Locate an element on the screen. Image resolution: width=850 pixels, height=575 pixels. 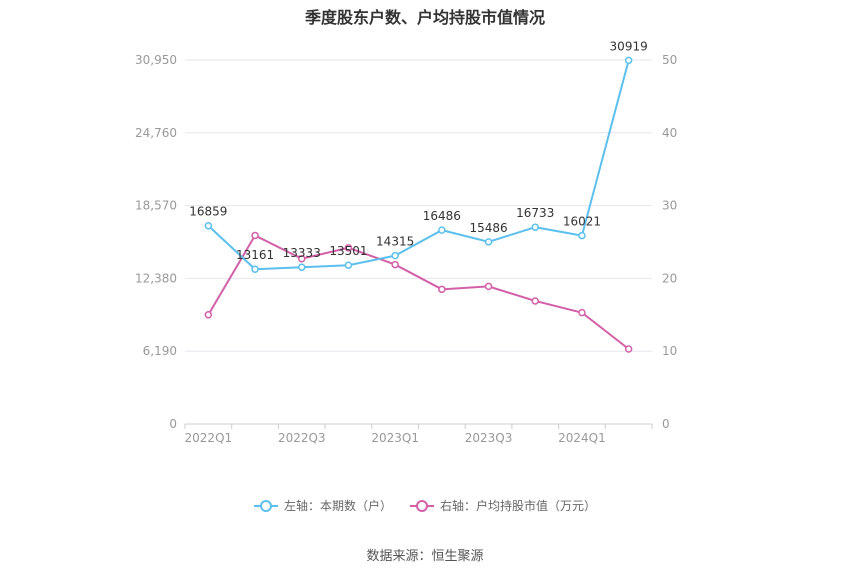
x-axis-tick-label: 2022Q3 is located at coordinates (302, 438).